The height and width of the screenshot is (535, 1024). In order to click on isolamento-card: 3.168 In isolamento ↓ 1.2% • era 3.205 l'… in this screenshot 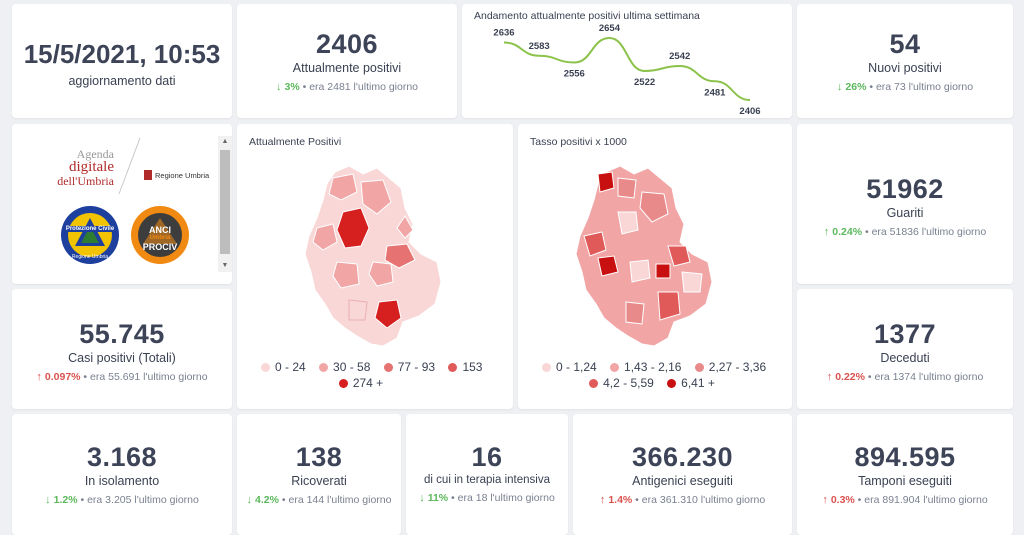, I will do `click(122, 474)`.